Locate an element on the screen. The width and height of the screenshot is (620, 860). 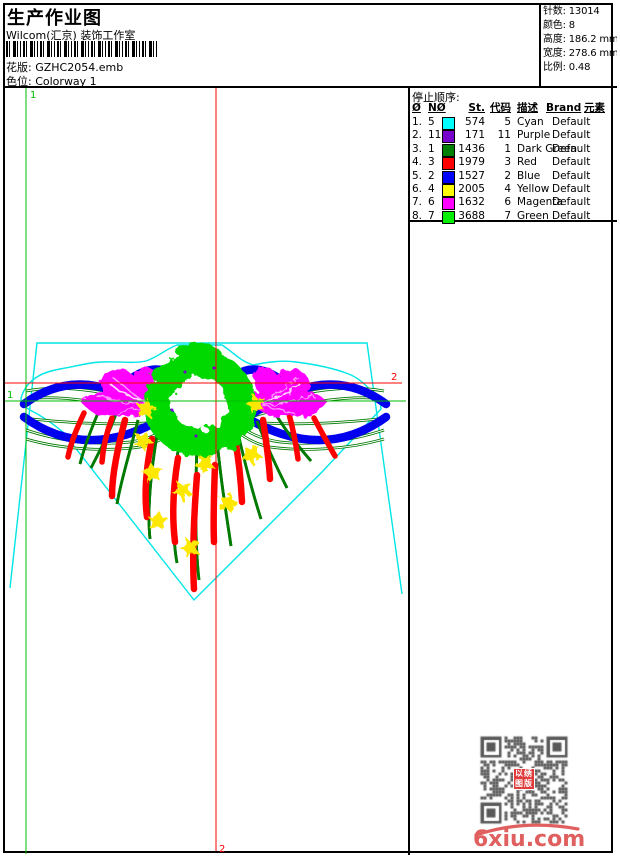
header-divider is located at coordinates (540, 44).